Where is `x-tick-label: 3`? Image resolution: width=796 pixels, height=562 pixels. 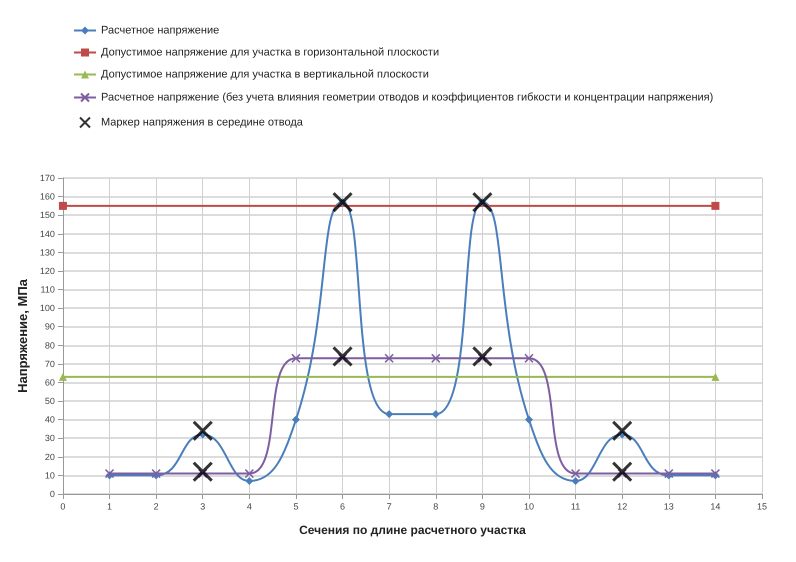 x-tick-label: 3 is located at coordinates (203, 507).